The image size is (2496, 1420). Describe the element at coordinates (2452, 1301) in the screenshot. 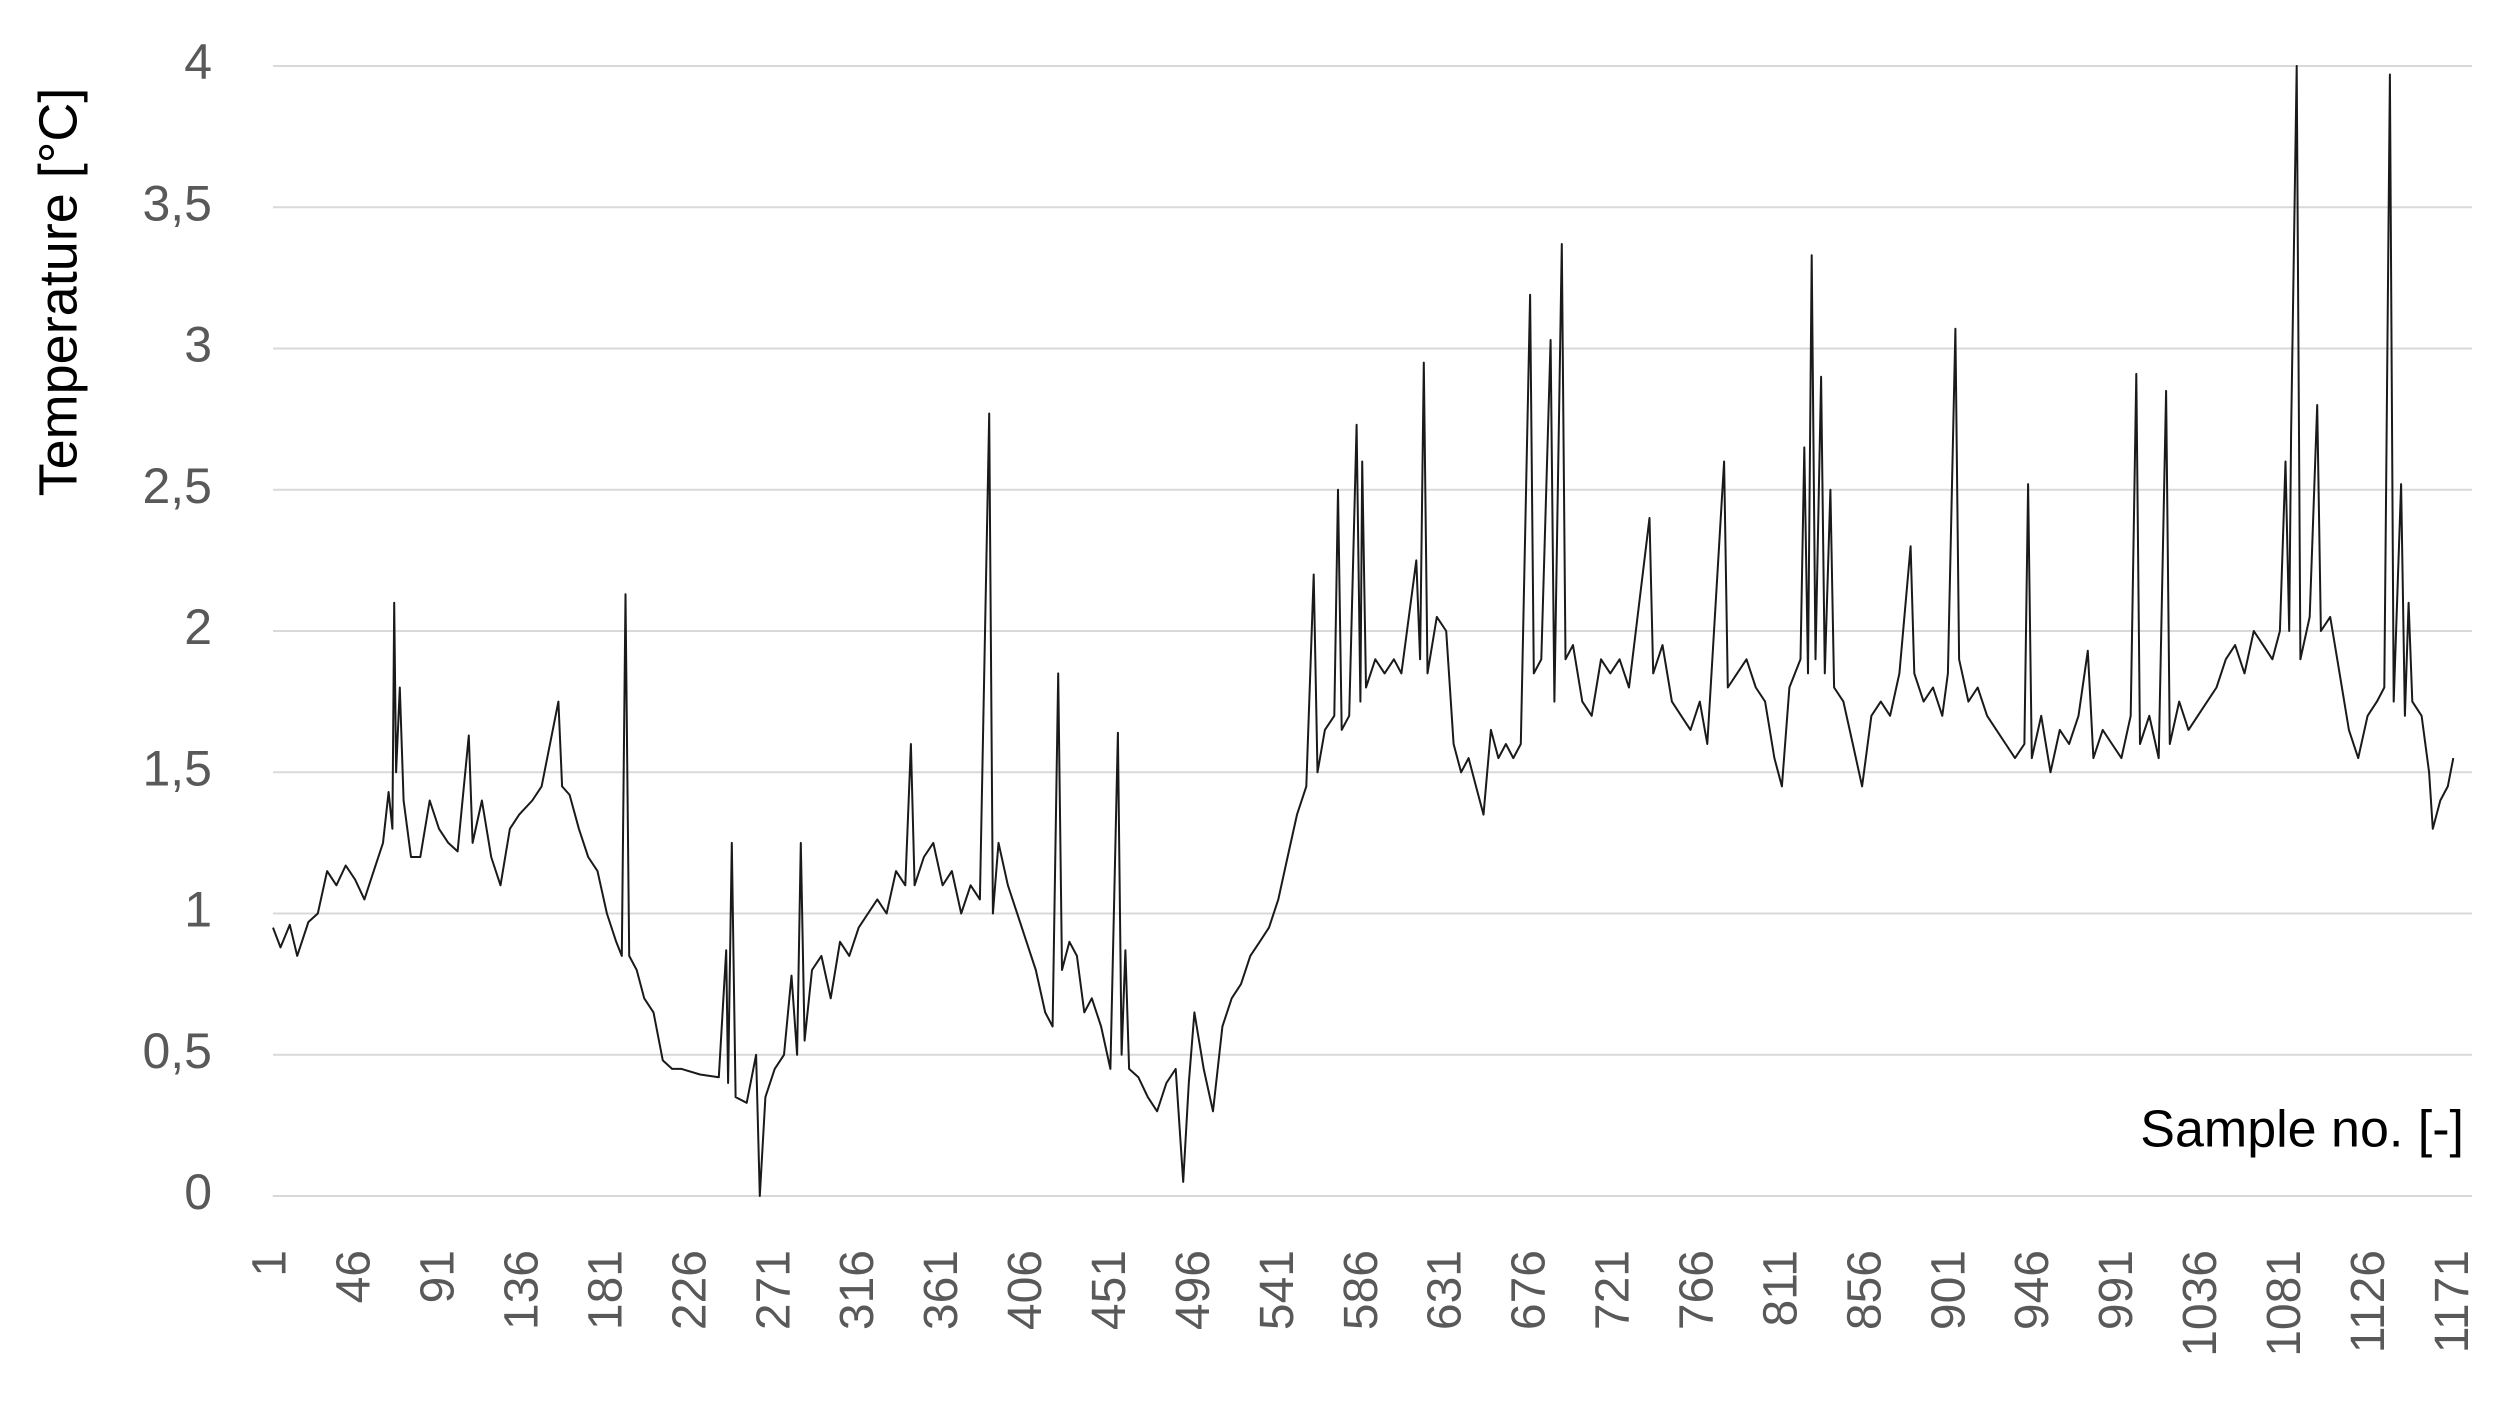

I see `x-tick-label: 1171` at that location.